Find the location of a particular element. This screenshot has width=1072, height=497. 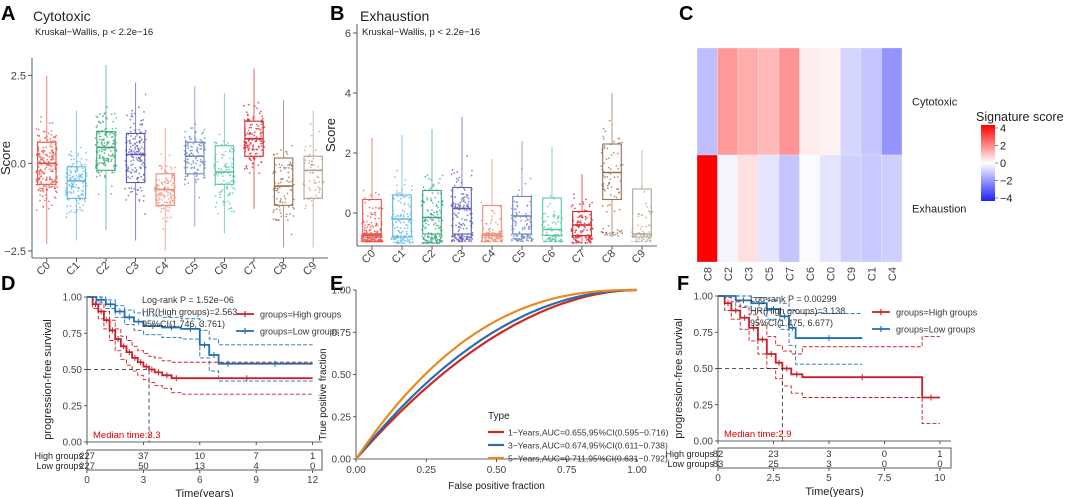

x-tick-label: C5 is located at coordinates (519, 257).